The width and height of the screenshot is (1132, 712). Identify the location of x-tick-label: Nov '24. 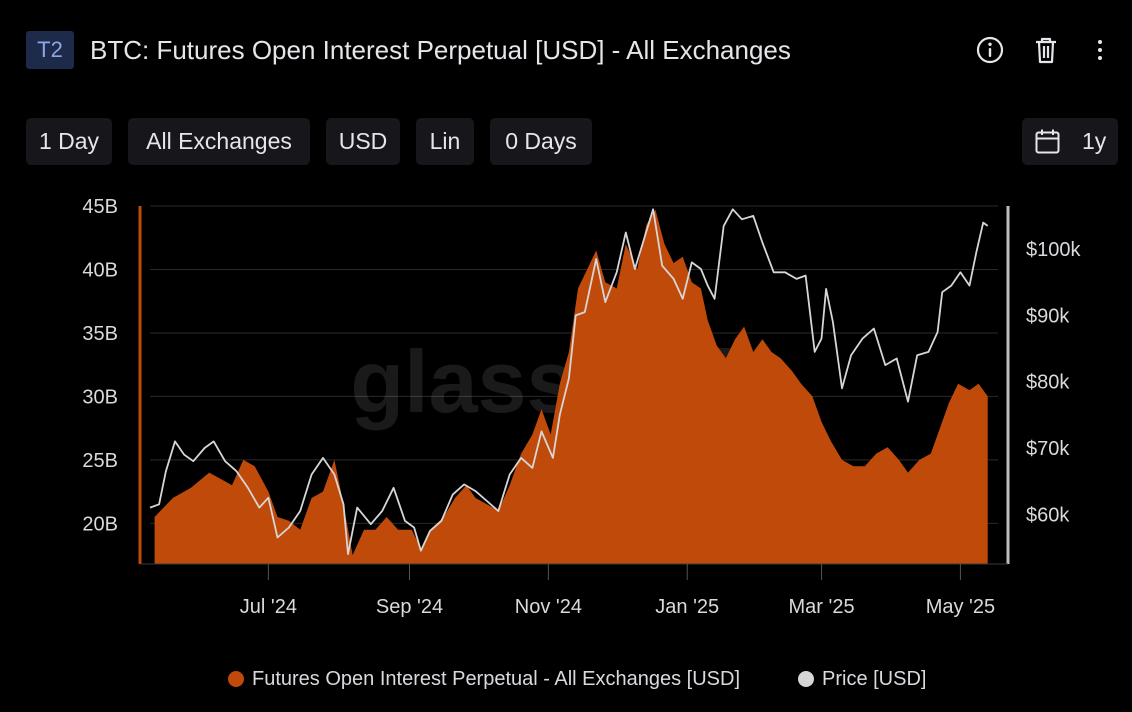
(548, 607).